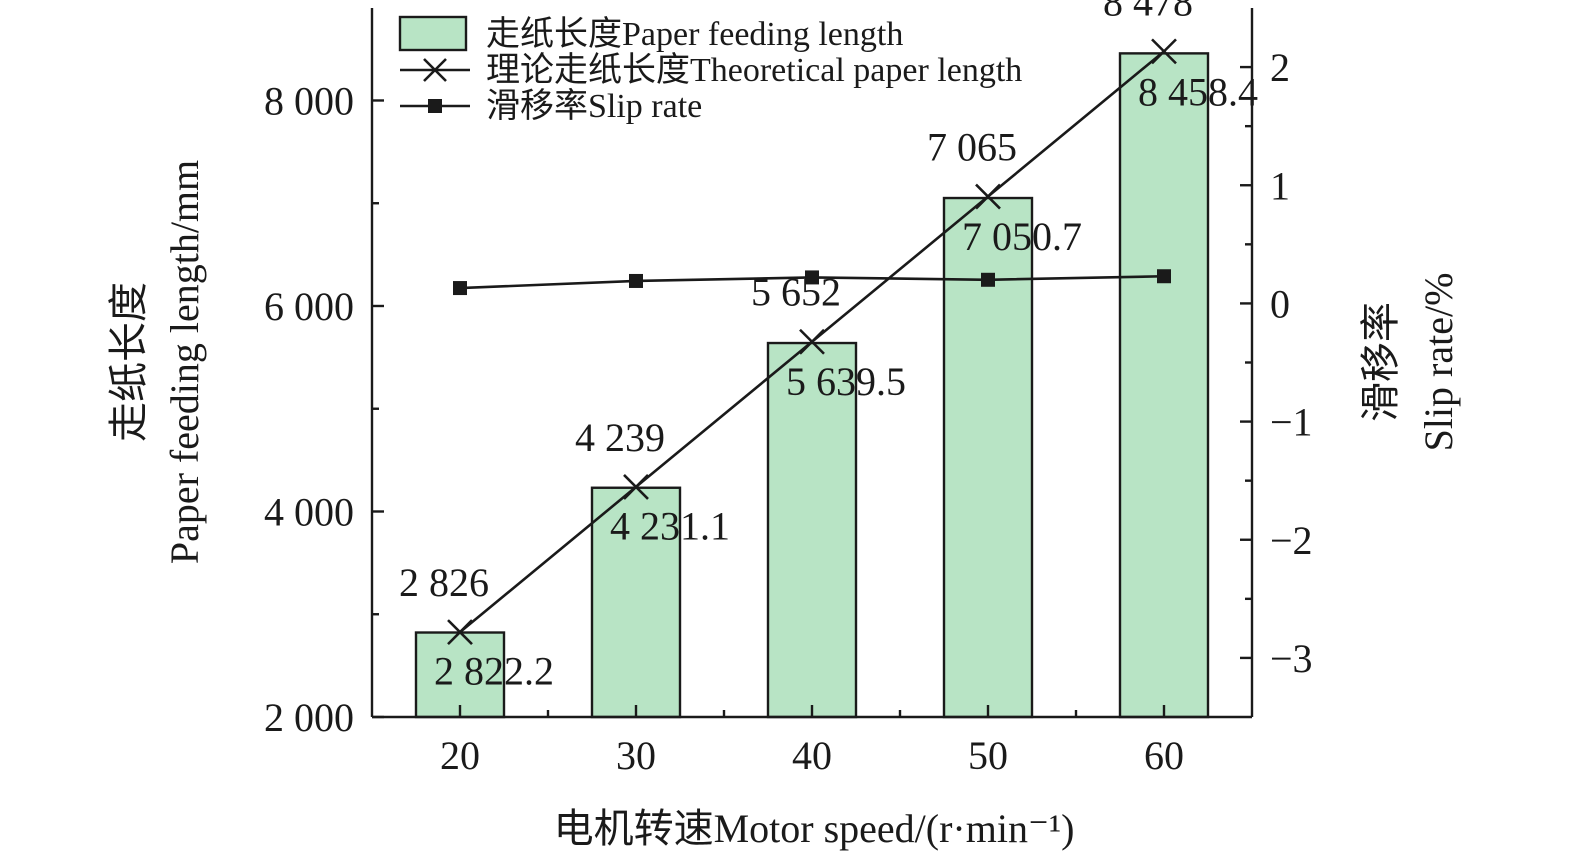  What do you see at coordinates (846, 381) in the screenshot?
I see `bar-label-40: 5 639.5` at bounding box center [846, 381].